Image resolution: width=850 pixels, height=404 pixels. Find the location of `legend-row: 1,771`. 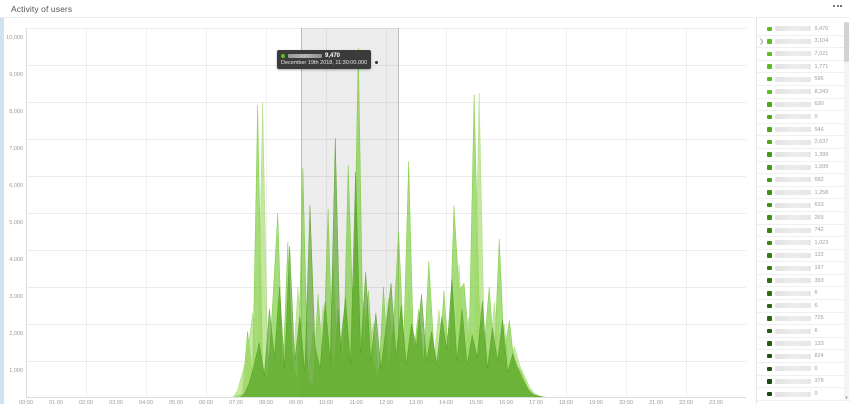

legend-row: 1,771 is located at coordinates (803, 67).